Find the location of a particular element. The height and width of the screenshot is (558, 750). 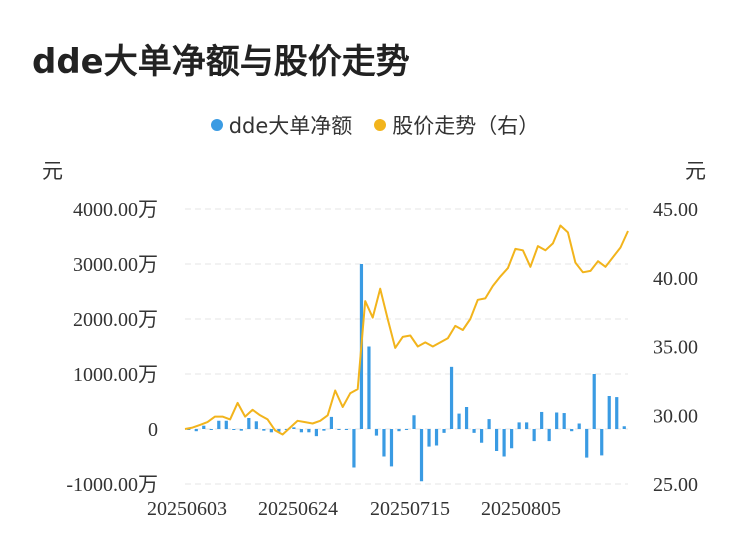

right-unit-label: 元 is located at coordinates (695, 171).